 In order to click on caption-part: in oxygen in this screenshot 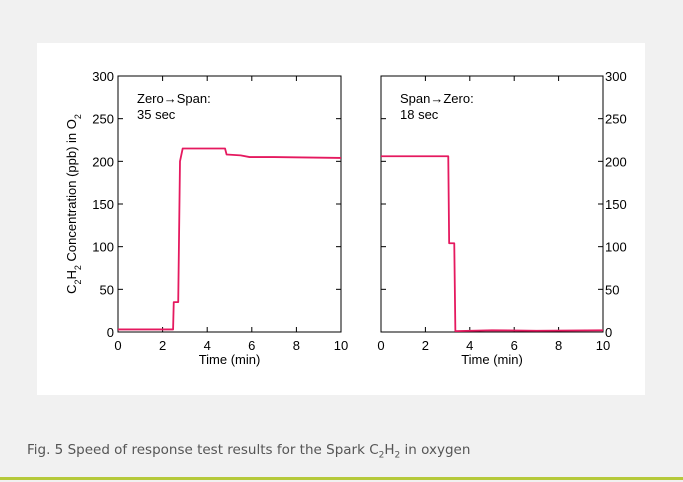, I will do `click(435, 450)`.